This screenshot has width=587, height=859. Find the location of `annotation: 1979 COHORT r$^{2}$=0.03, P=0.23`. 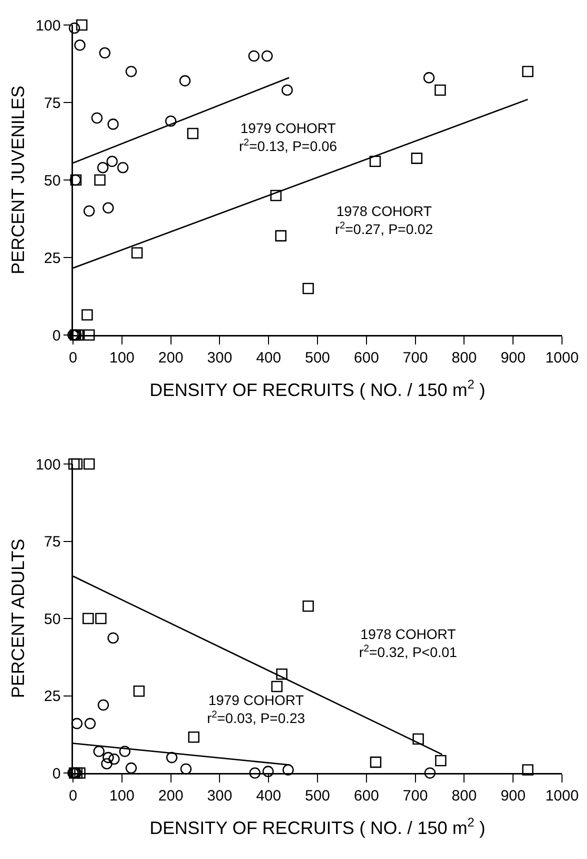

annotation: 1979 COHORT r$^{2}$=0.03, P=0.23 is located at coordinates (256, 709).